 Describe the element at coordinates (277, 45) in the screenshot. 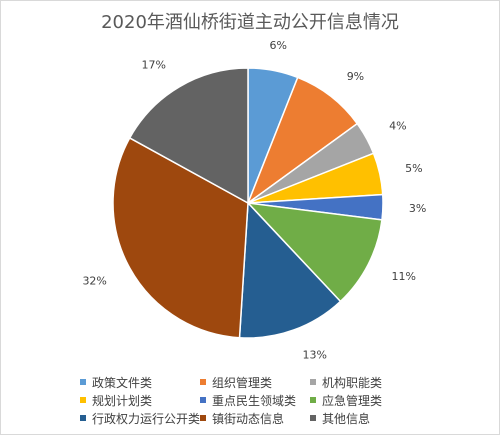

I see `data-label-1: 6%` at that location.